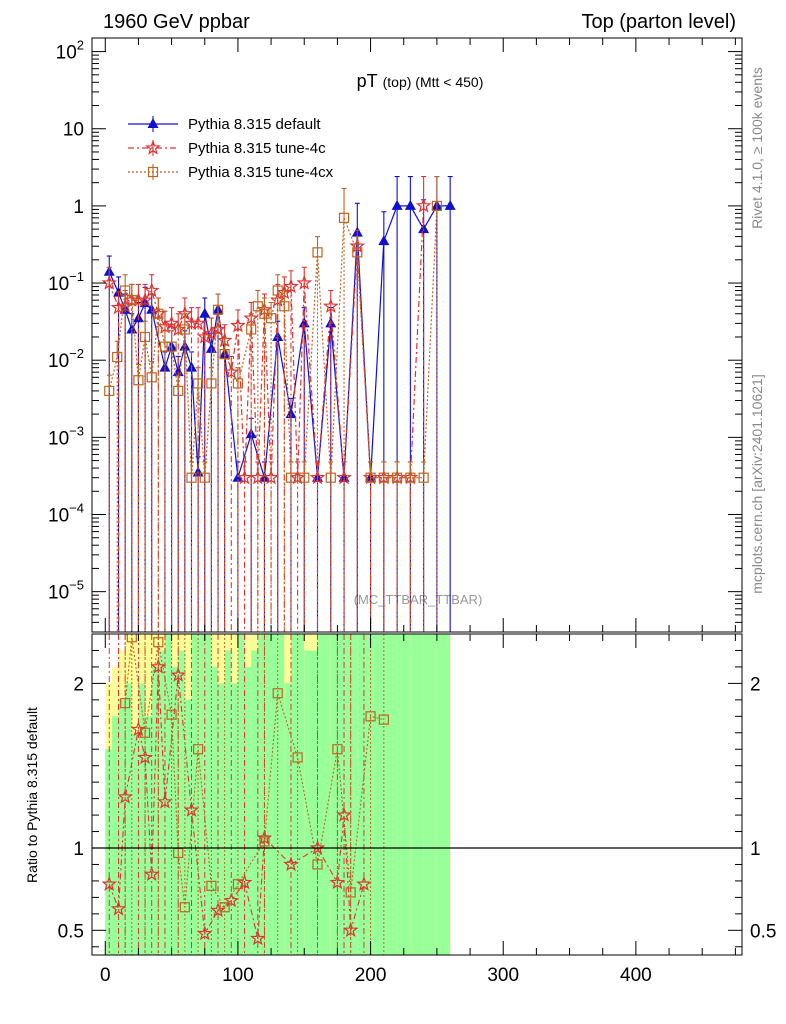 The height and width of the screenshot is (1024, 786). What do you see at coordinates (78, 684) in the screenshot?
I see `ratio-y-tick-label: 2` at bounding box center [78, 684].